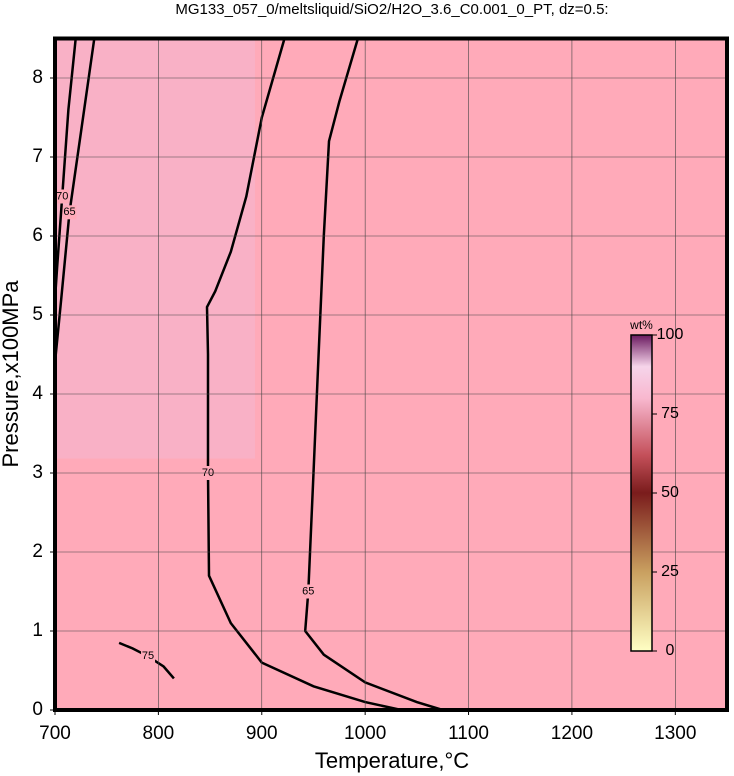  I want to click on light-region, so click(155, 248).